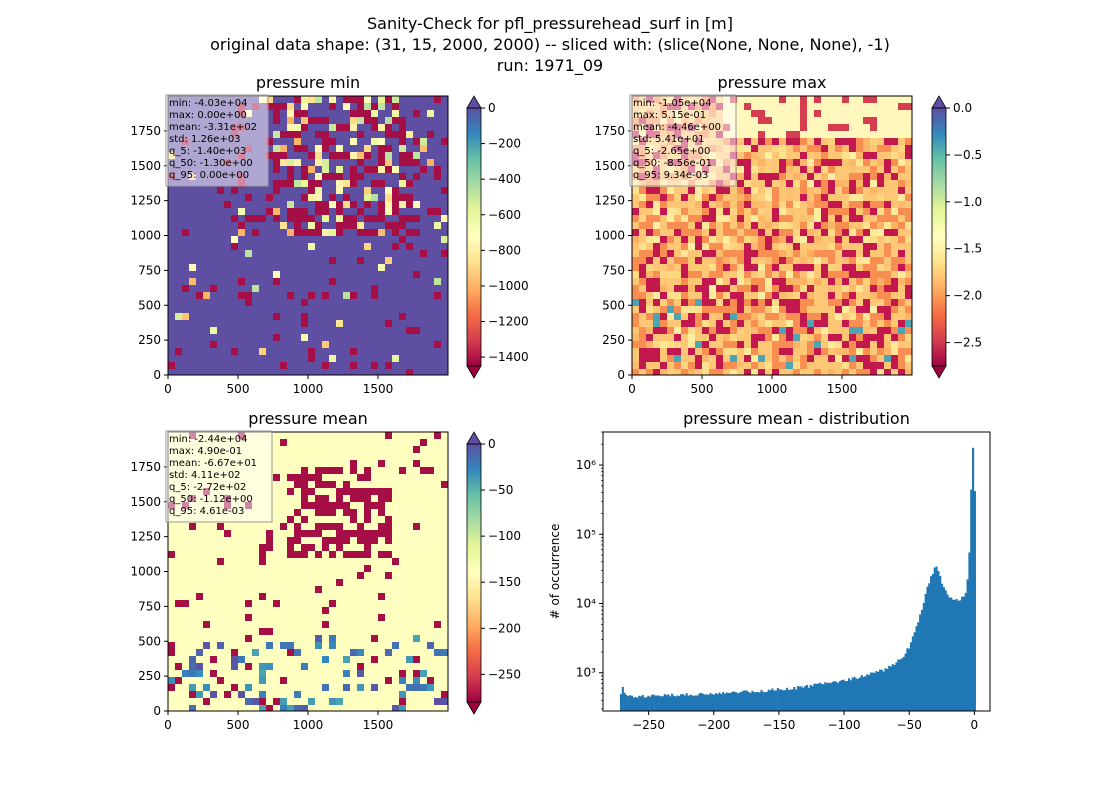 The height and width of the screenshot is (800, 1100). I want to click on y-tick-label: 250, so click(149, 676).